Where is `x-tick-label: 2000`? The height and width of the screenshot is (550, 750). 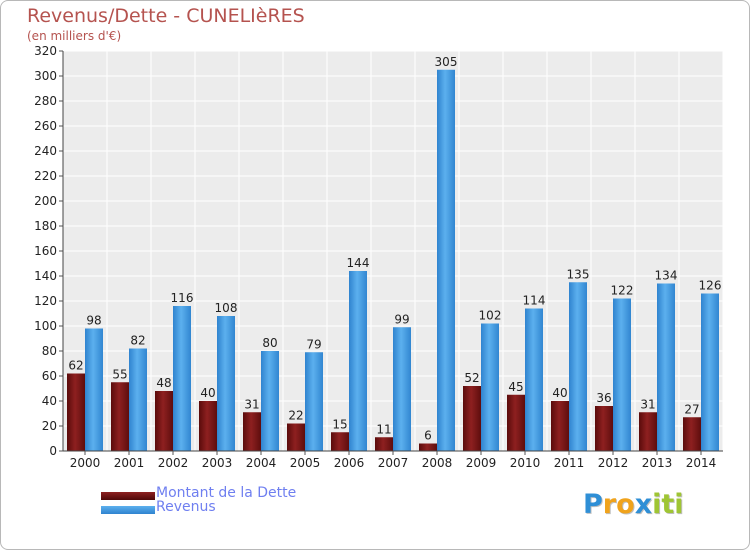
x-tick-label: 2000 is located at coordinates (85, 463).